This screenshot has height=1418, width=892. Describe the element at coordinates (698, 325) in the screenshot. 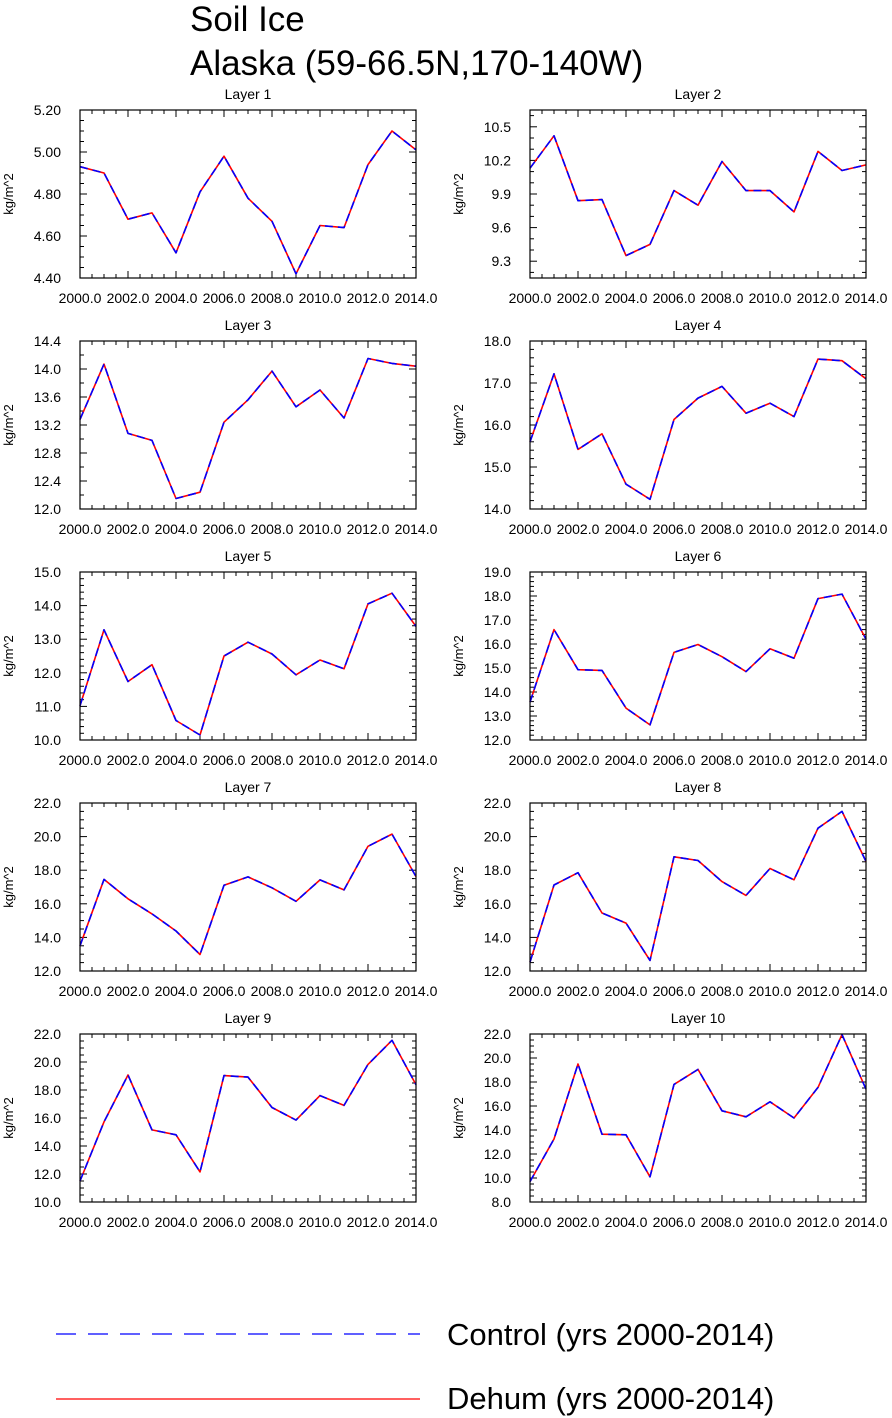

I see `panel-title: Layer 4` at that location.